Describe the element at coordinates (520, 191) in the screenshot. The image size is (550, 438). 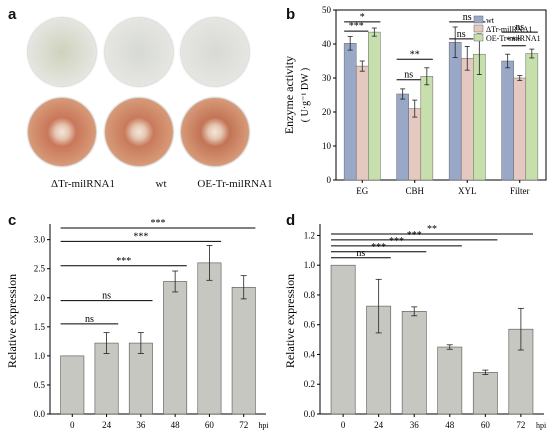
I see `x-tick-label: Filter` at that location.